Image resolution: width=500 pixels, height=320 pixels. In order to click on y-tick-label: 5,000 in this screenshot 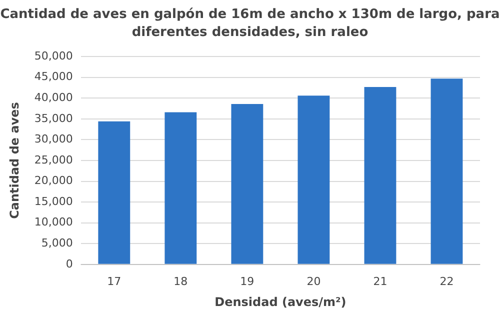, I will do `click(57, 243)`.